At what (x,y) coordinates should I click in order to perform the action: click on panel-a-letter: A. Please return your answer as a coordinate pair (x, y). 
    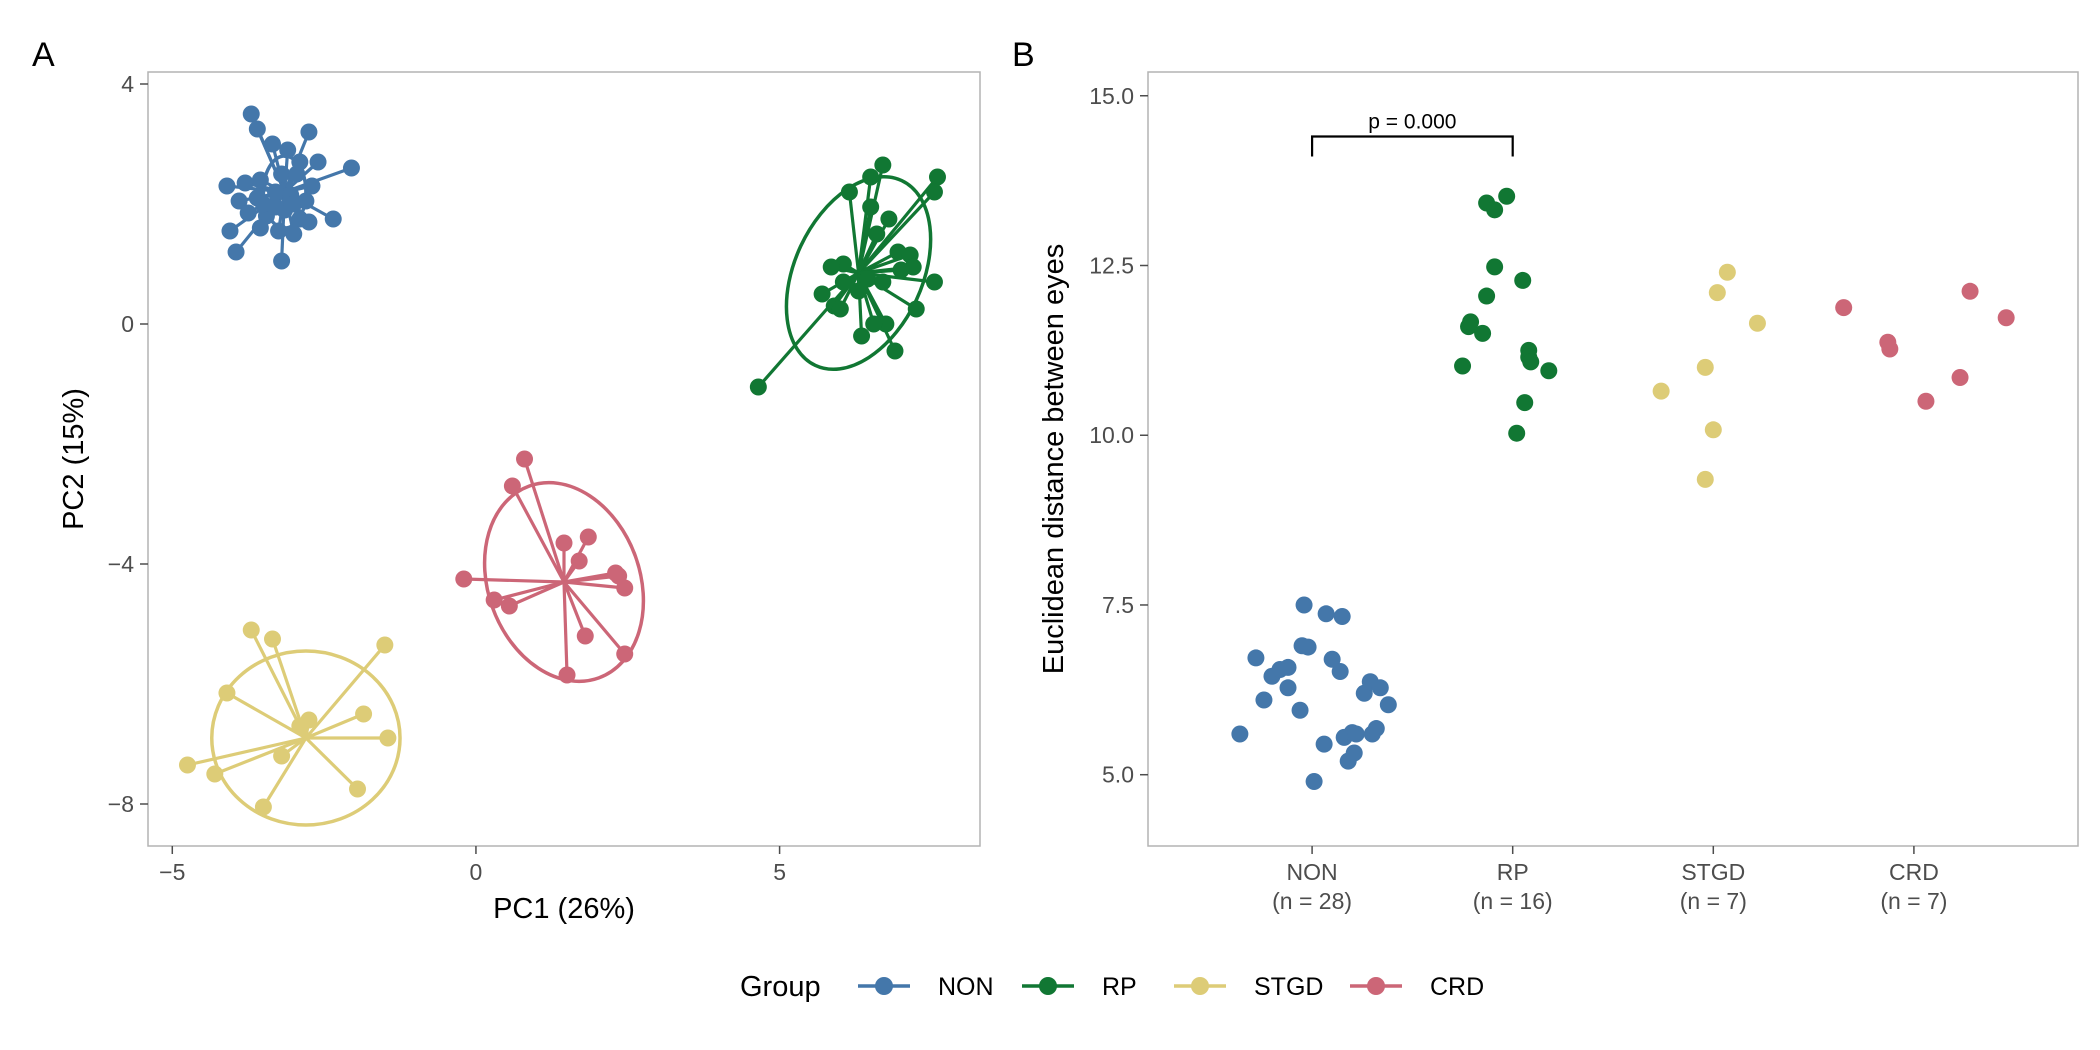
    Looking at the image, I should click on (43, 55).